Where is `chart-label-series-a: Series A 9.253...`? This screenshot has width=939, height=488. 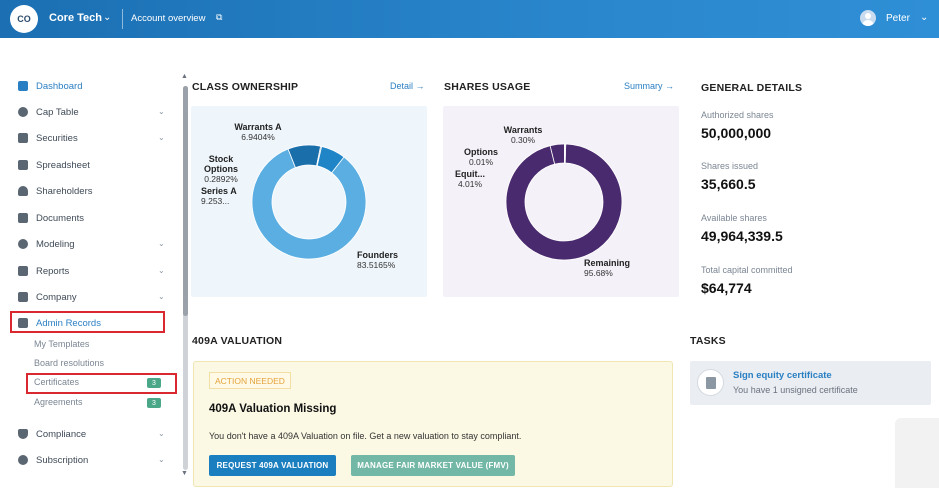
chart-label-series-a: Series A 9.253... is located at coordinates (219, 196).